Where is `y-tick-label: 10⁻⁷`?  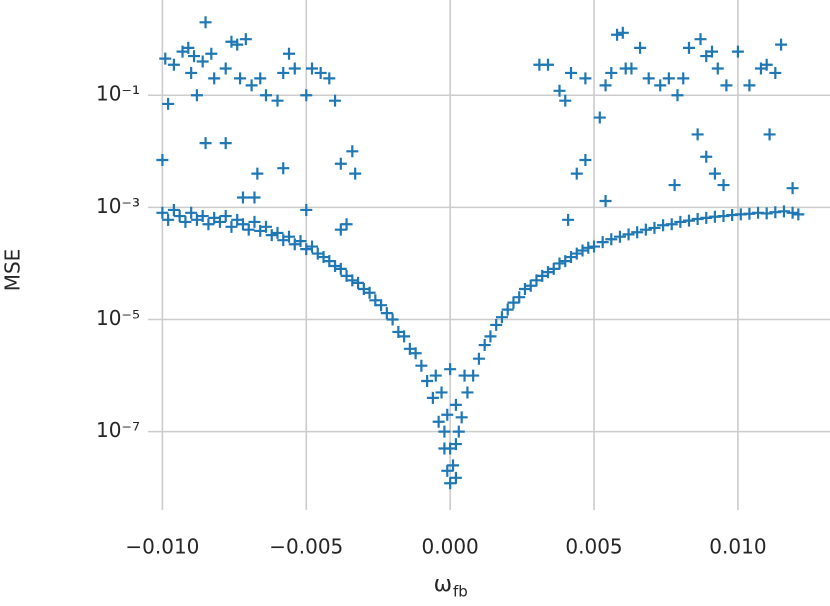
y-tick-label: 10⁻⁷ is located at coordinates (118, 430).